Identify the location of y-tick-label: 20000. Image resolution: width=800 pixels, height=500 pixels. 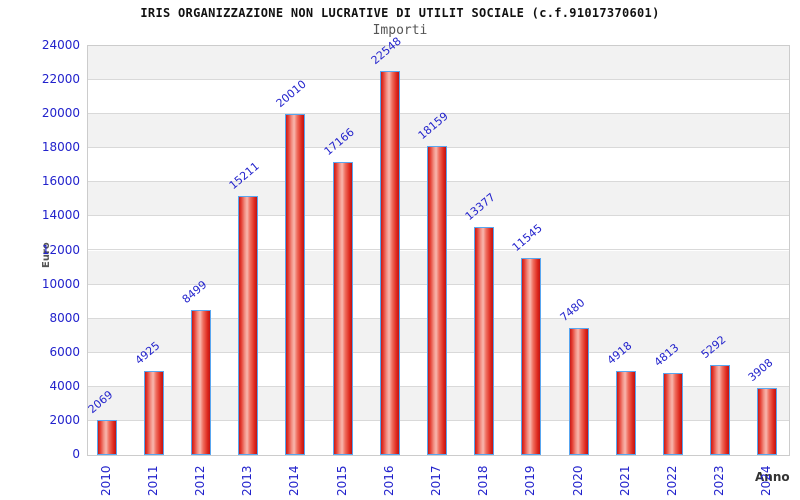
(60, 113).